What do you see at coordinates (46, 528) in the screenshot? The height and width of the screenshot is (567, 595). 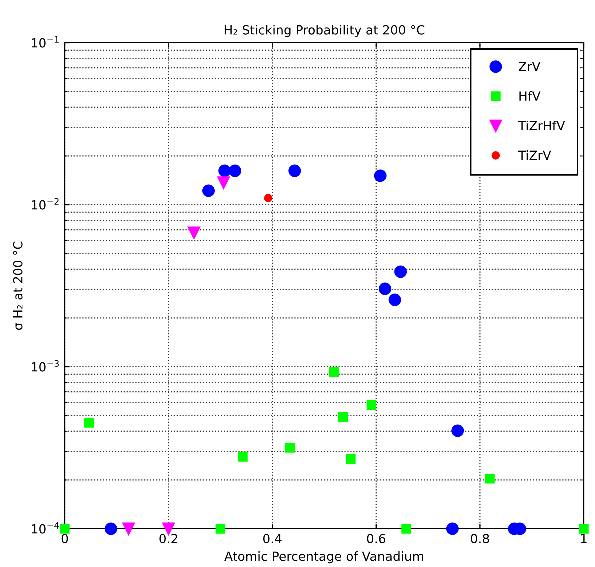 I see `y-tick-label: 10$^{−4}$` at bounding box center [46, 528].